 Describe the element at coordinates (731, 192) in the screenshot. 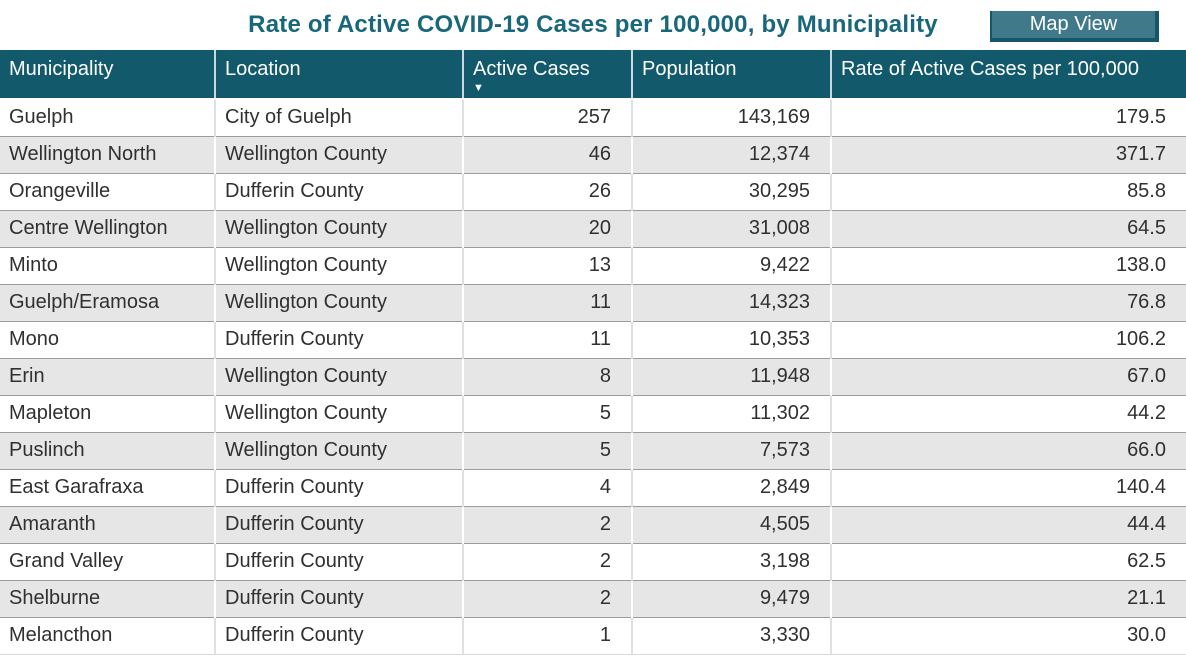

I see `cell-population: 30,295` at that location.